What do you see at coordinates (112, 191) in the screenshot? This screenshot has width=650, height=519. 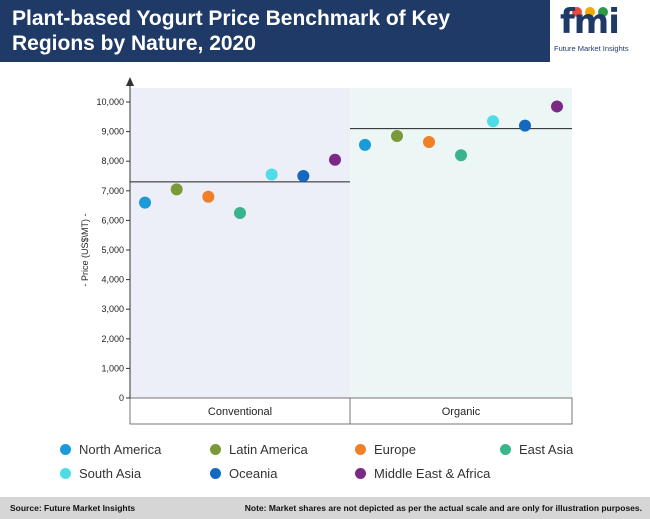 I see `y-tick-label: 7,000` at bounding box center [112, 191].